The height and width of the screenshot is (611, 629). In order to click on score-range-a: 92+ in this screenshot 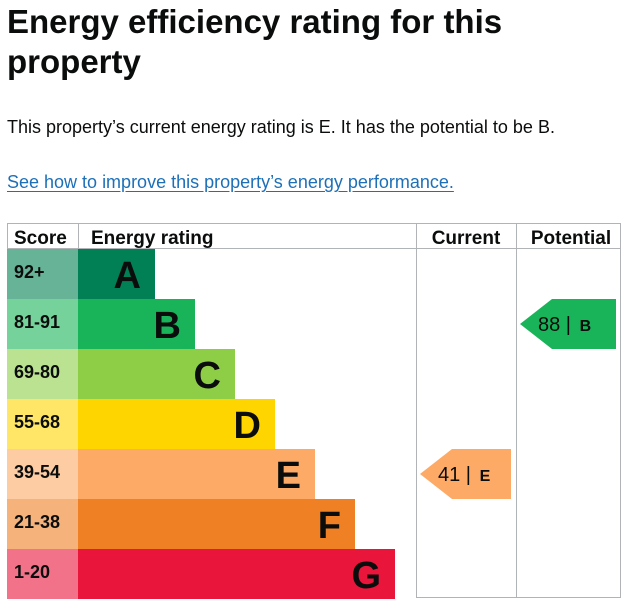, I will do `click(29, 272)`.